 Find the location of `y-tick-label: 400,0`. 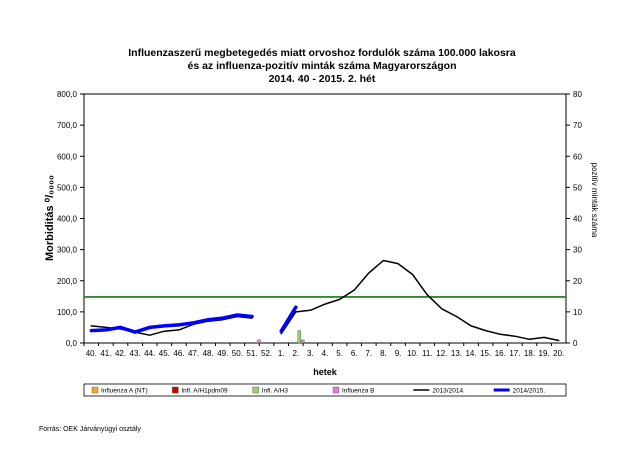

y-tick-label: 400,0 is located at coordinates (67, 219).